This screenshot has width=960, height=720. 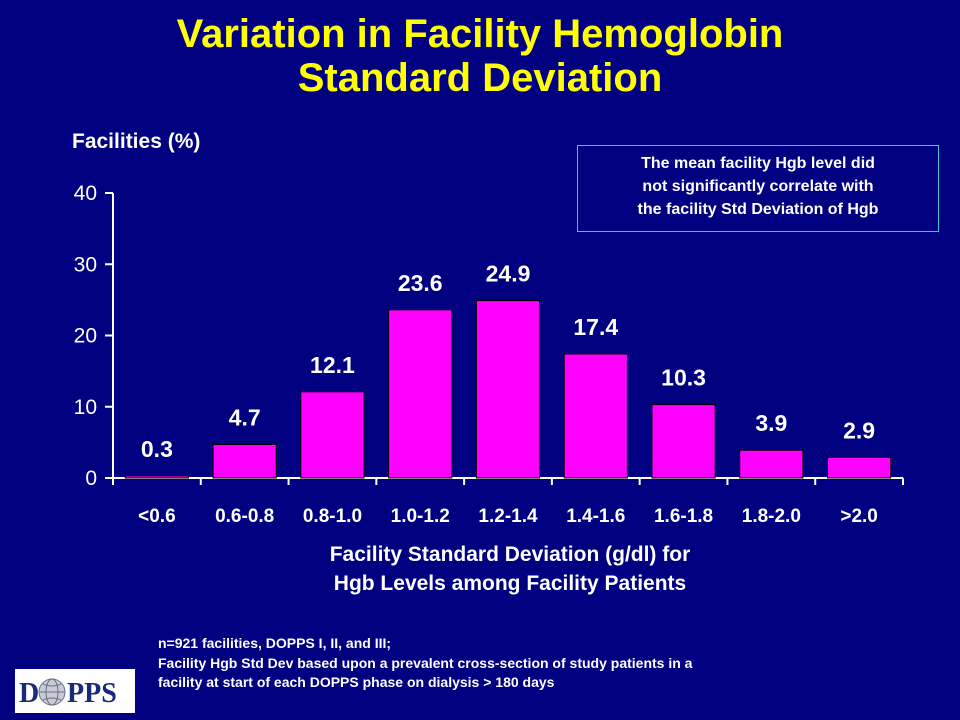 What do you see at coordinates (85, 264) in the screenshot?
I see `y-tick-label: 30` at bounding box center [85, 264].